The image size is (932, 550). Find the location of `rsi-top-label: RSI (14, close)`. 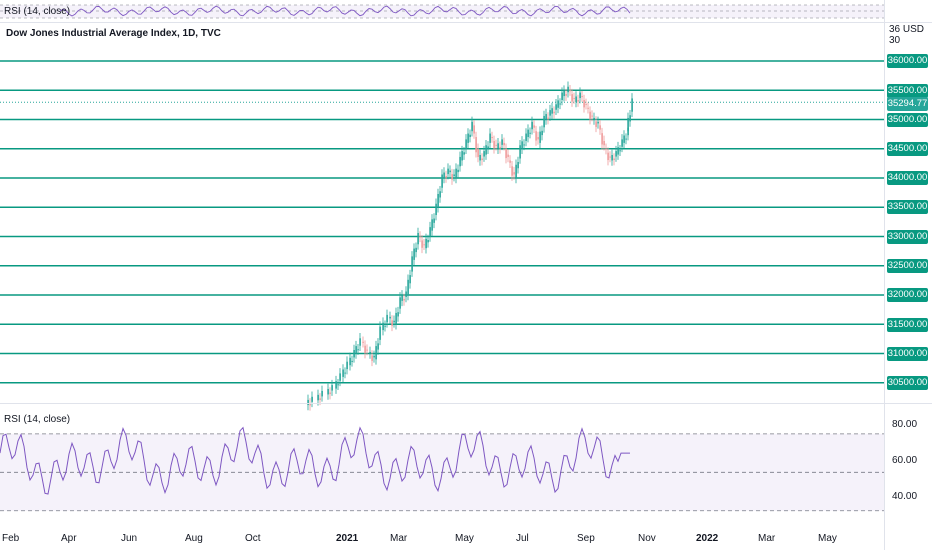

rsi-top-label: RSI (14, close) is located at coordinates (37, 11).